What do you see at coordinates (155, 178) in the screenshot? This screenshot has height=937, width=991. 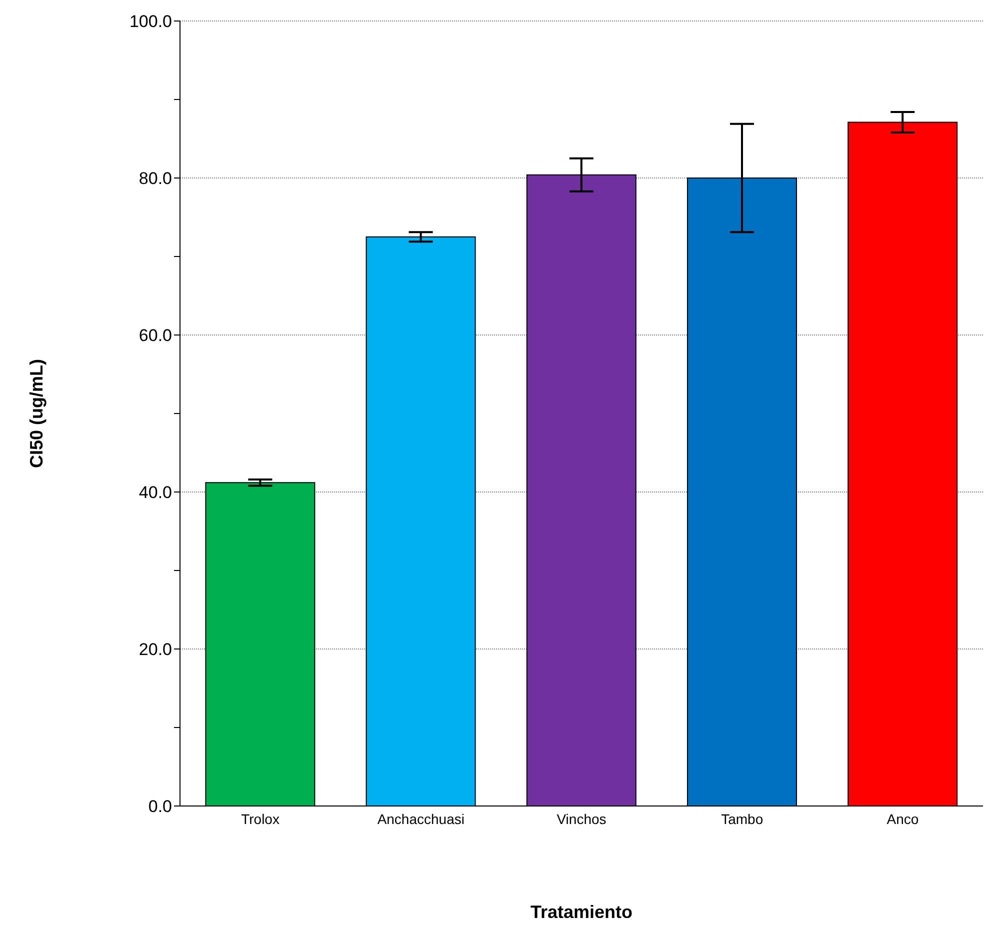 I see `y-tick-label: 80.0` at bounding box center [155, 178].